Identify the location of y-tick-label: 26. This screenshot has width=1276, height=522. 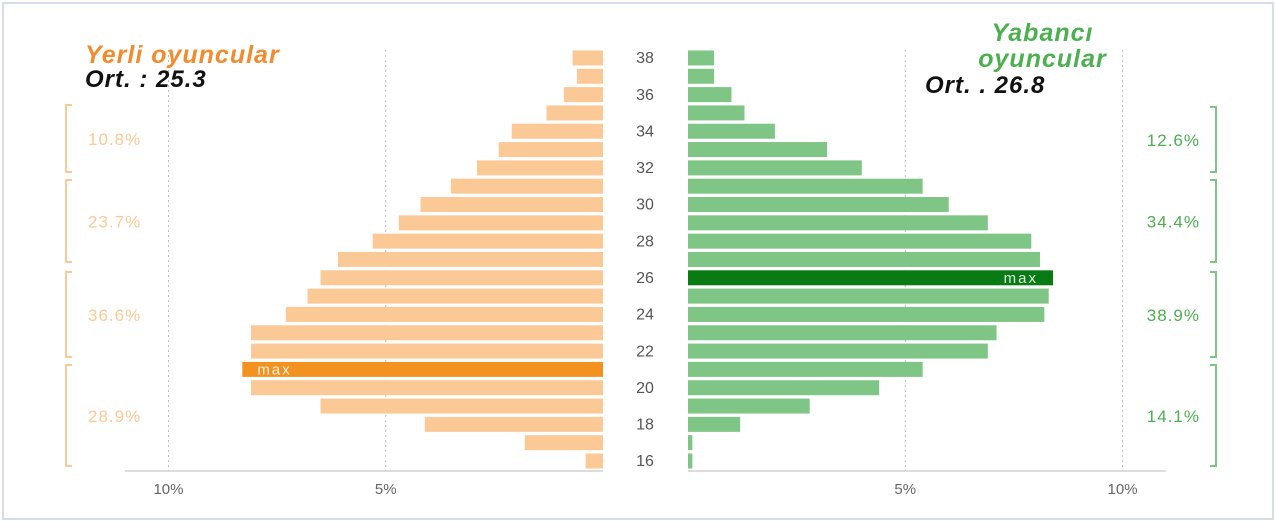
(645, 278).